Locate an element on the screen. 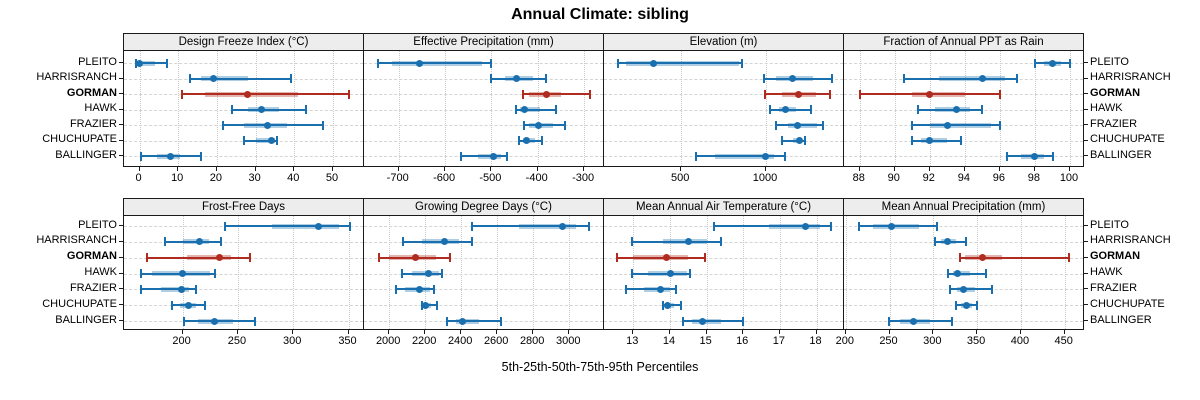 The image size is (1200, 400). site-label-right-harrisranch: HARRISRANCH is located at coordinates (1130, 77).